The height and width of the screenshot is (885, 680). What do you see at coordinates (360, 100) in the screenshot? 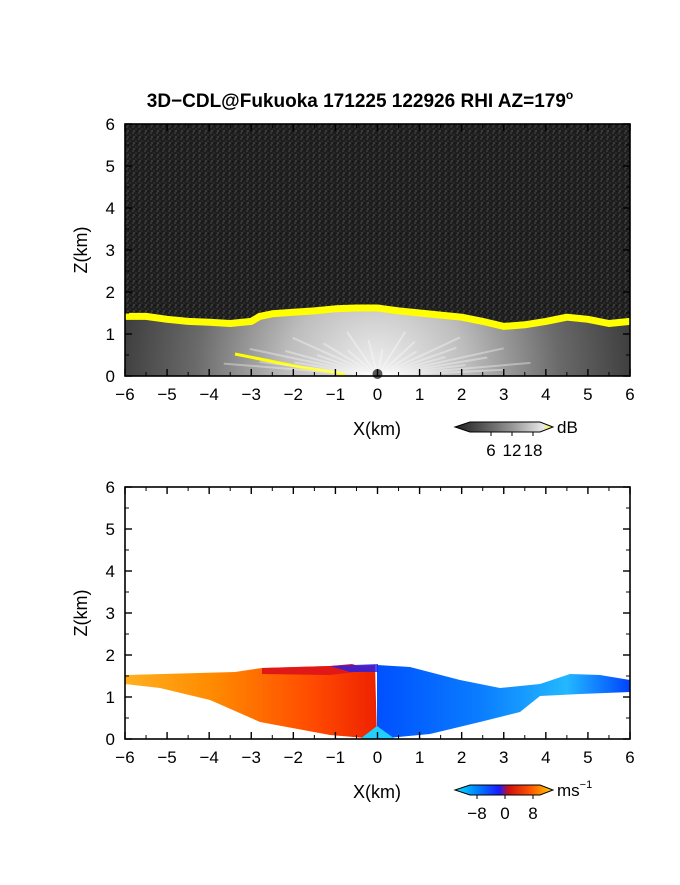
I see `figure-title: 3D−CDL@Fukuoka 171225 122926 RHI AZ=179o` at bounding box center [360, 100].